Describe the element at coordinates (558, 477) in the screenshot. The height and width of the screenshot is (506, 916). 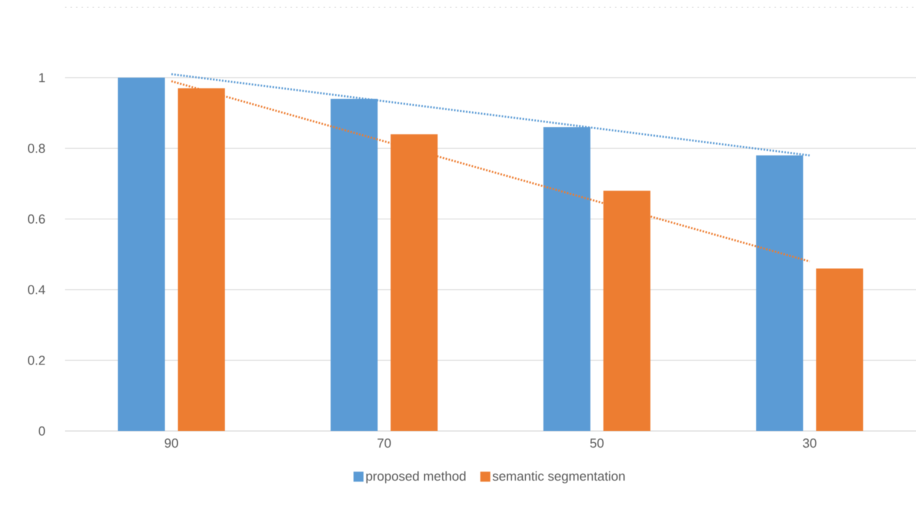
I see `legend-label: semantic segmentation` at that location.